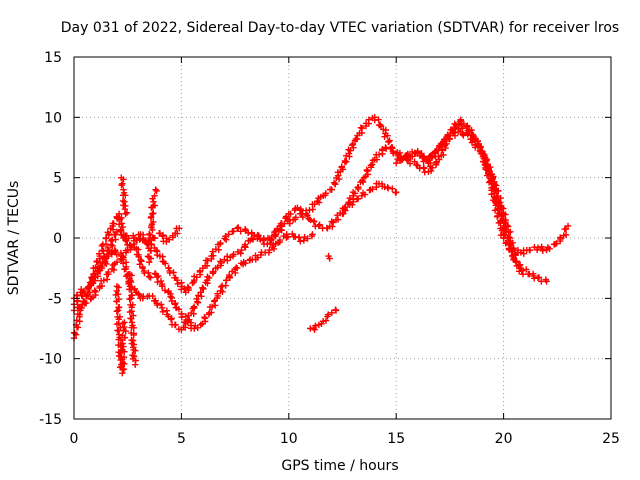  Describe the element at coordinates (50, 360) in the screenshot. I see `y-tick-label: -10` at that location.